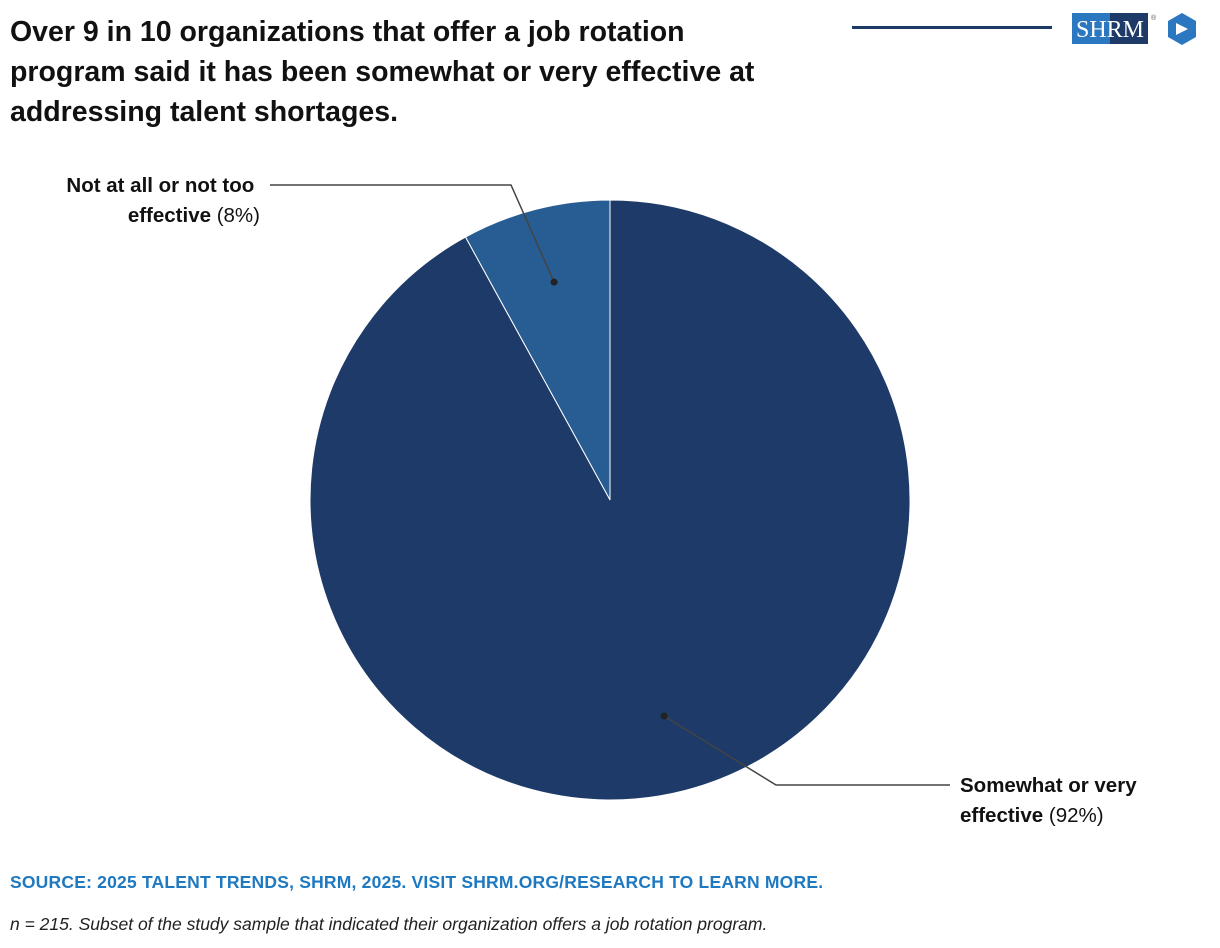  I want to click on label-minor: Not at all or not too effective (8%), so click(163, 200).